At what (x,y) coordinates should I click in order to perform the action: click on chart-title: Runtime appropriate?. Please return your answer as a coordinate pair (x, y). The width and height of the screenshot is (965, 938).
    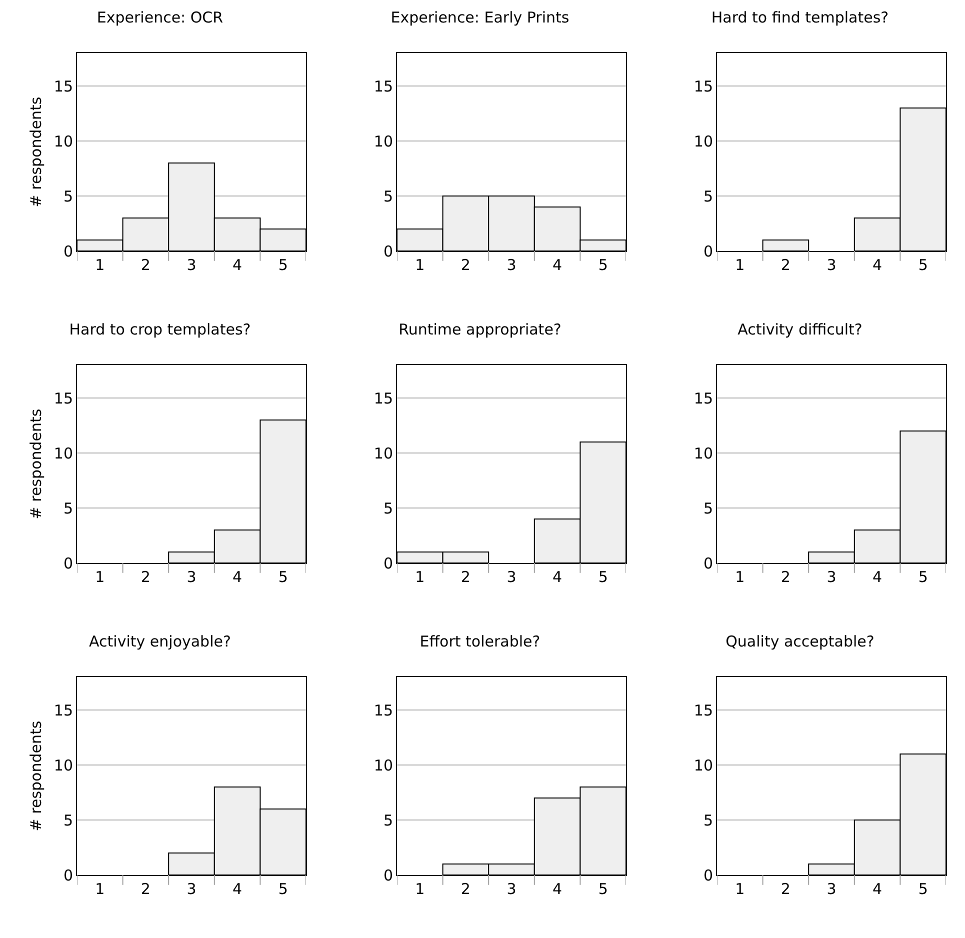
    Looking at the image, I should click on (480, 329).